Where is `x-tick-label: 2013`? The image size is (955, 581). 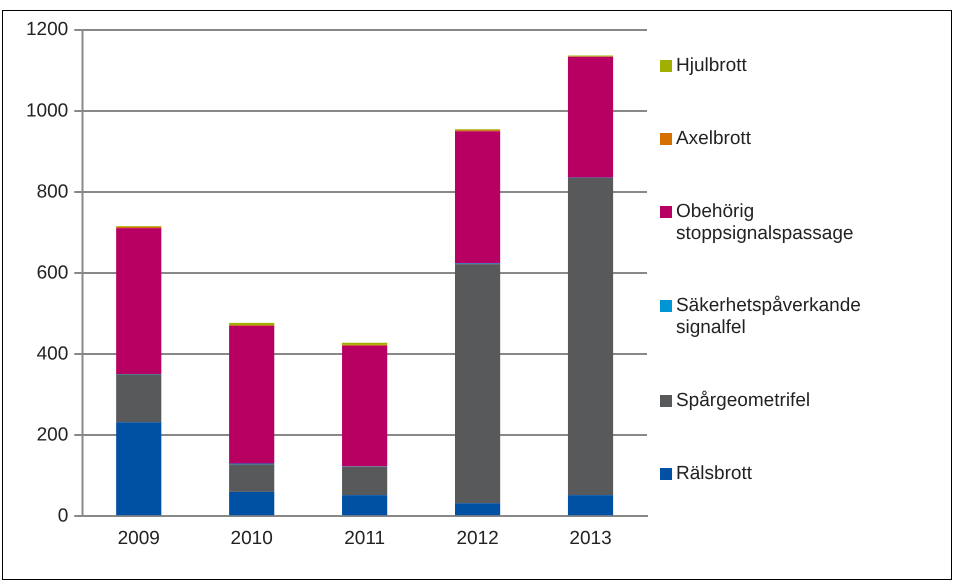 x-tick-label: 2013 is located at coordinates (590, 538).